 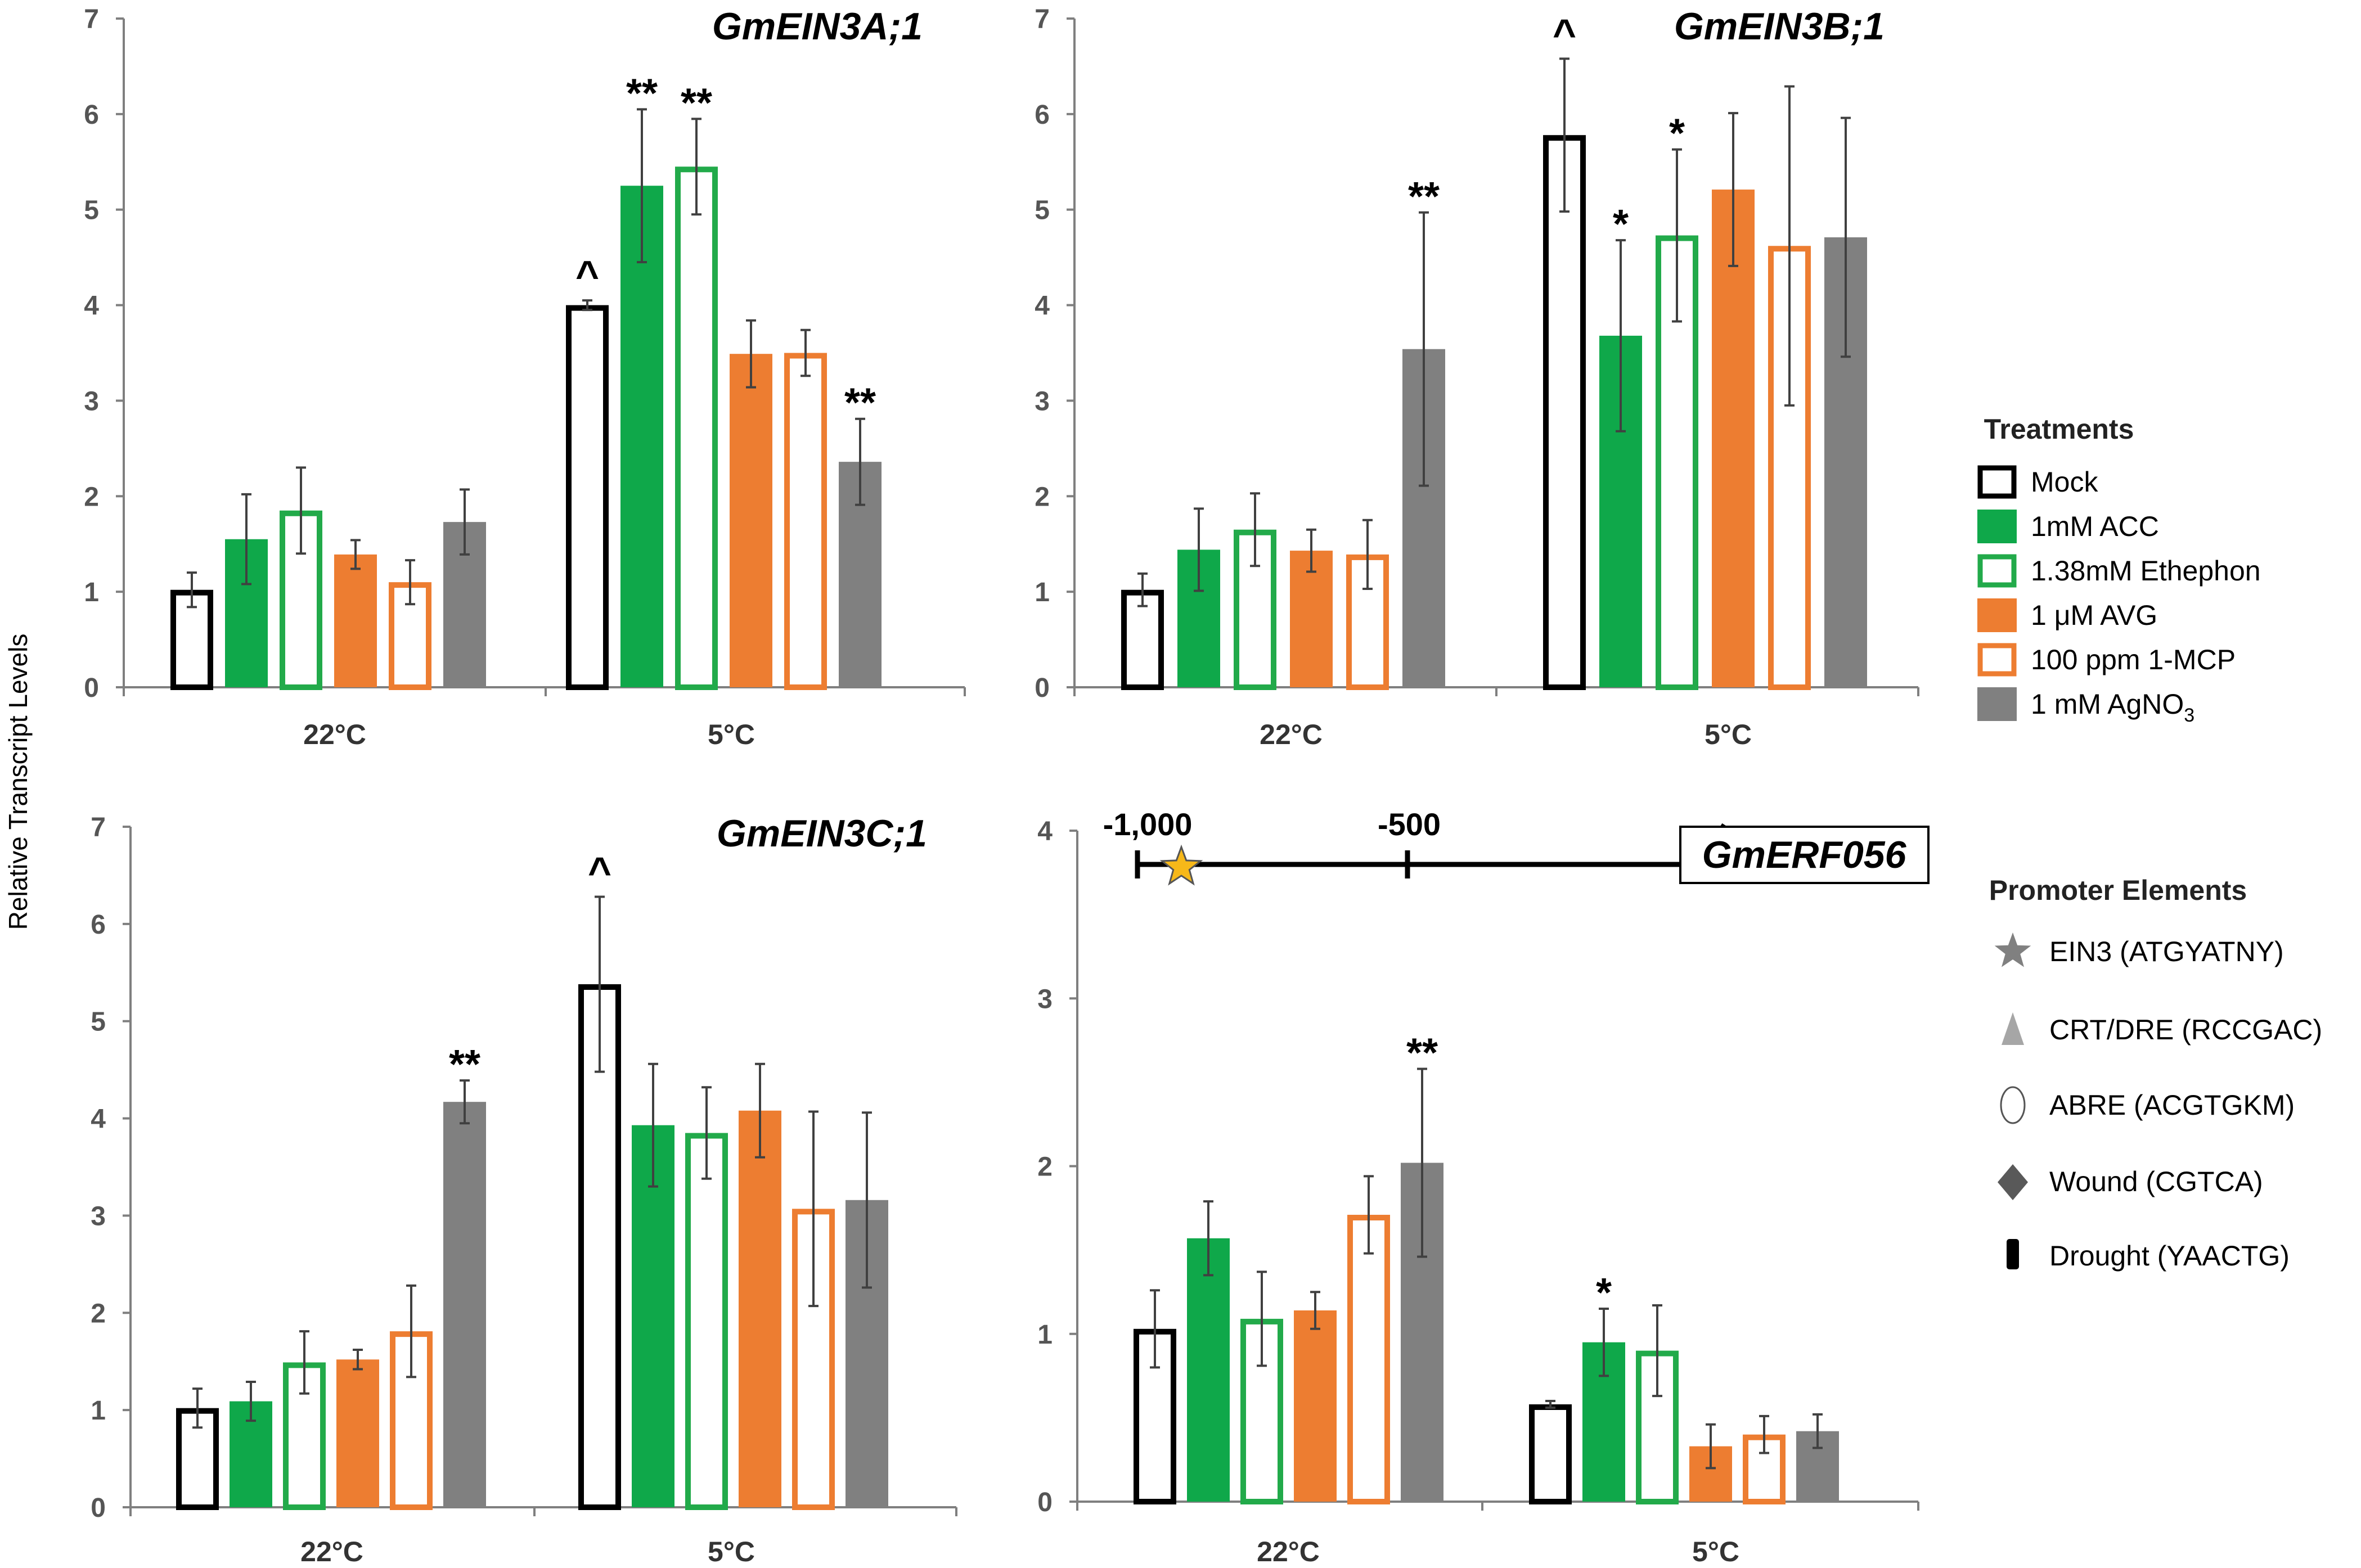 What do you see at coordinates (2169, 1256) in the screenshot?
I see `promoter-element-label: Drought (YAACTG)` at bounding box center [2169, 1256].